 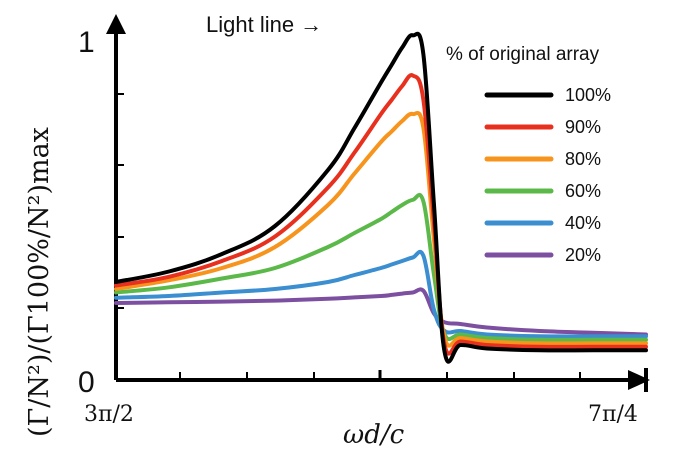 What do you see at coordinates (583, 159) in the screenshot?
I see `legend-label: 80%` at bounding box center [583, 159].